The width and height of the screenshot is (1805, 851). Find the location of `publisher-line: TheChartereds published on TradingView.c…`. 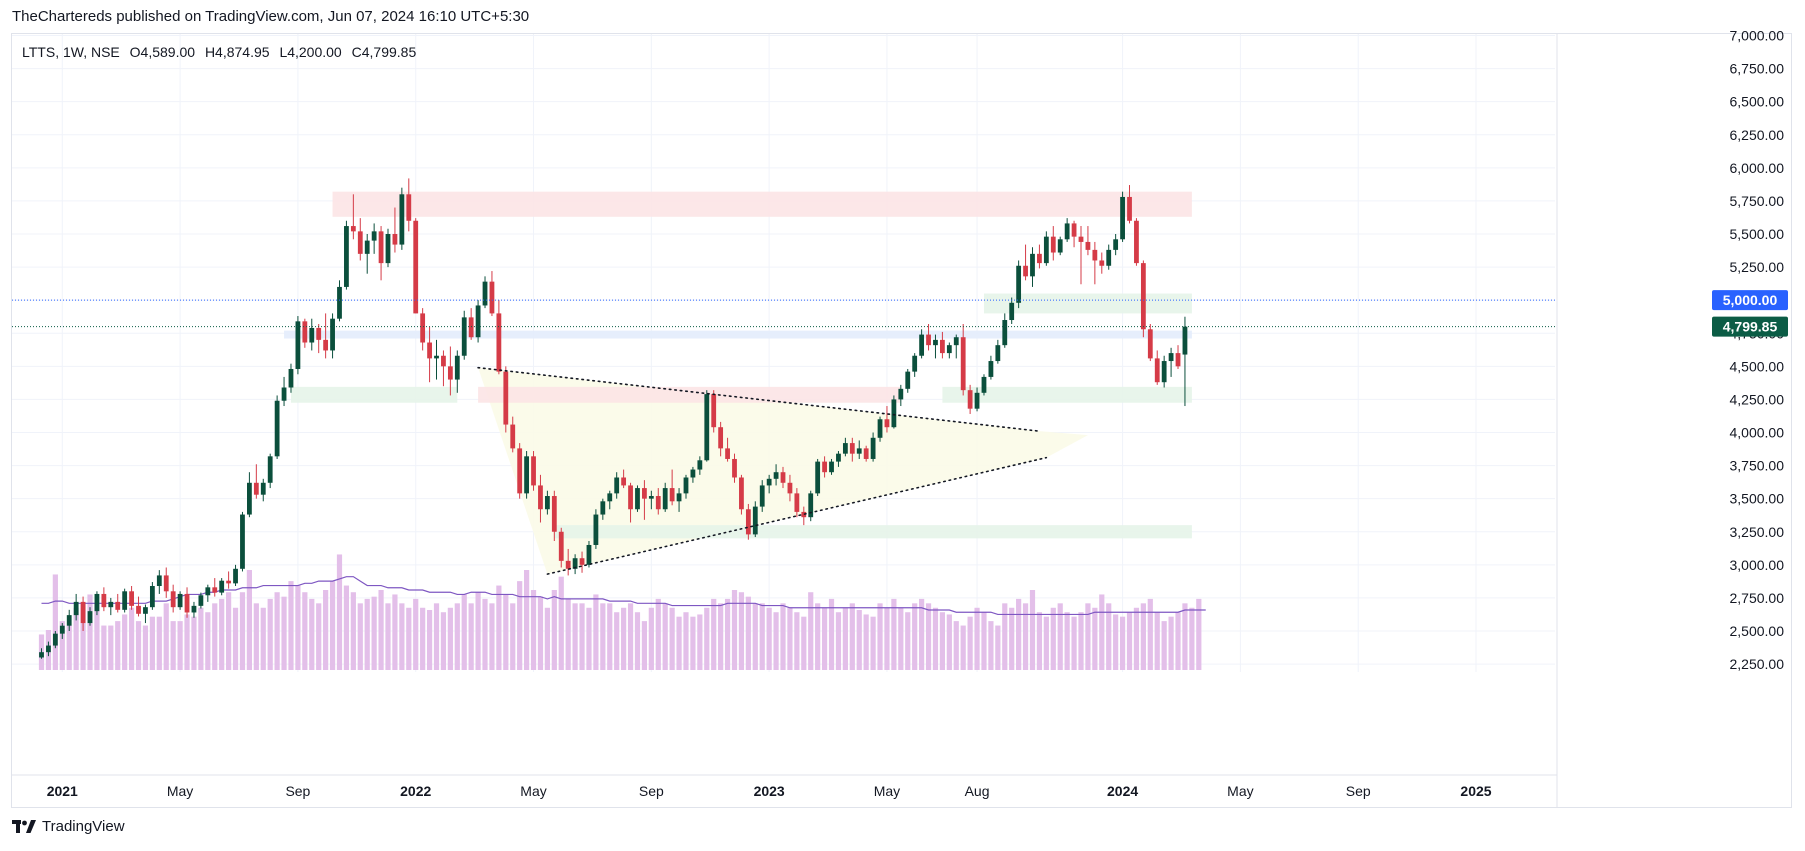

publisher-line: TheChartereds published on TradingView.c… is located at coordinates (271, 16).